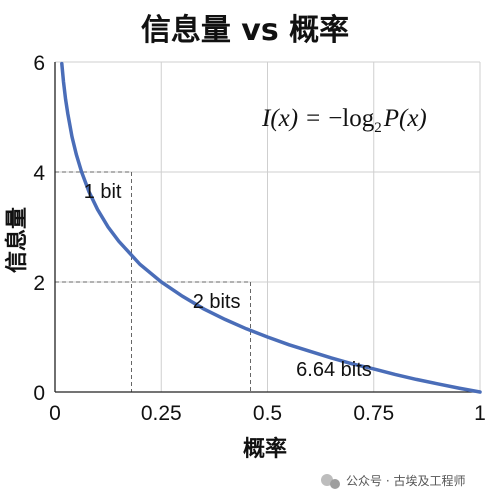 The height and width of the screenshot is (500, 500). What do you see at coordinates (39, 228) in the screenshot?
I see `y-tick-labels: 0 2 4 6` at bounding box center [39, 228].